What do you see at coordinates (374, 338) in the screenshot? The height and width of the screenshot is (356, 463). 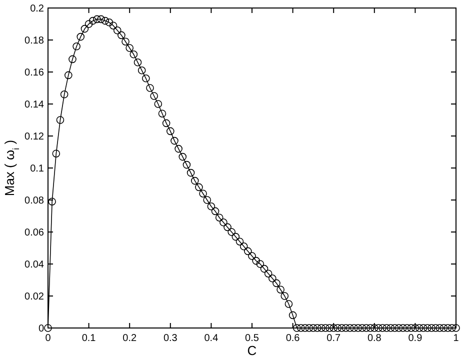 I see `x-tick-label: 0.8` at bounding box center [374, 338].